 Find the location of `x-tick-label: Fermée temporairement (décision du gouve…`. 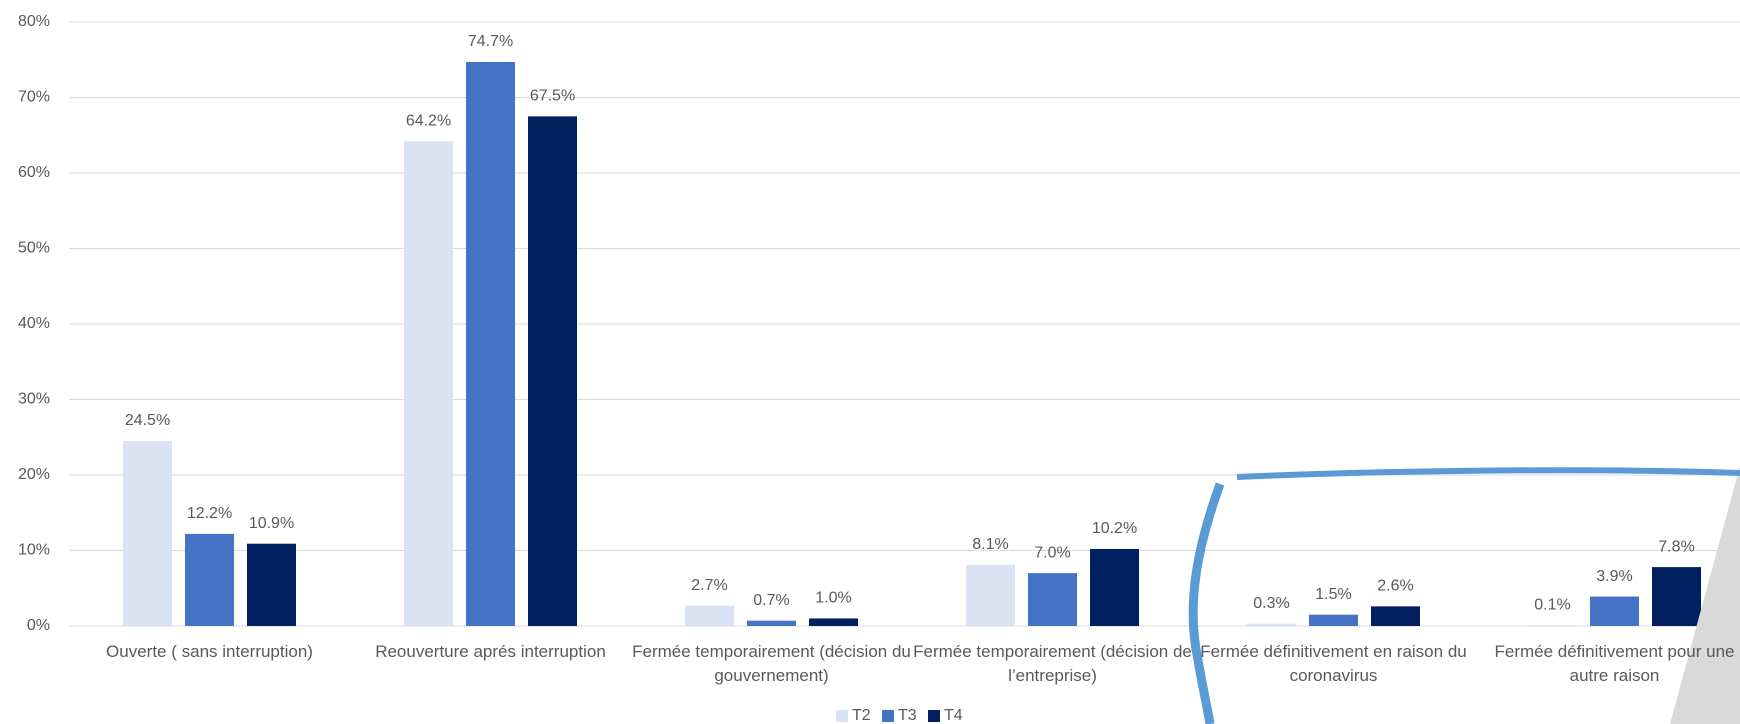

x-tick-label: Fermée temporairement (décision du gouve… is located at coordinates (771, 663).